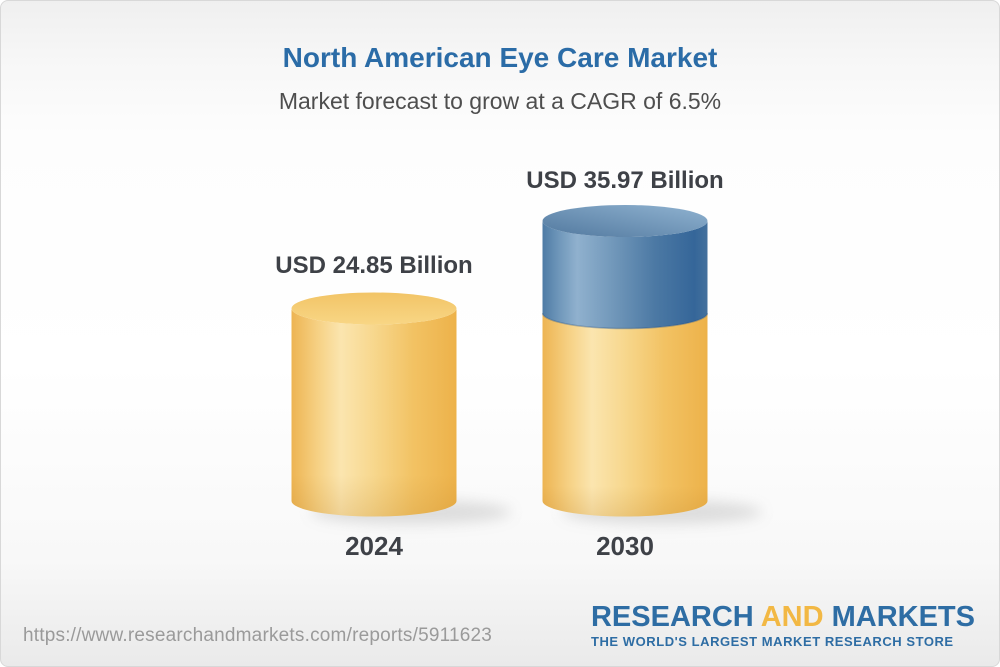  What do you see at coordinates (625, 180) in the screenshot?
I see `value-label-2030: USD 35.97 Billion` at bounding box center [625, 180].